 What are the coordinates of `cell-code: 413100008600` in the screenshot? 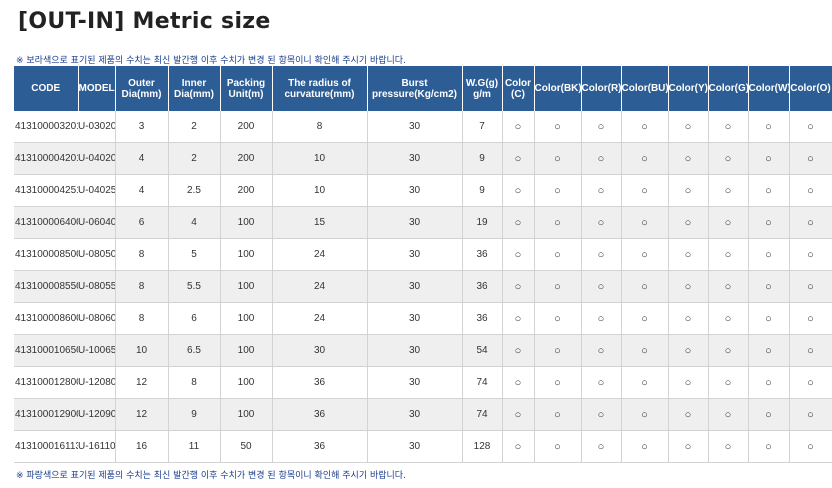 It's located at (46, 318).